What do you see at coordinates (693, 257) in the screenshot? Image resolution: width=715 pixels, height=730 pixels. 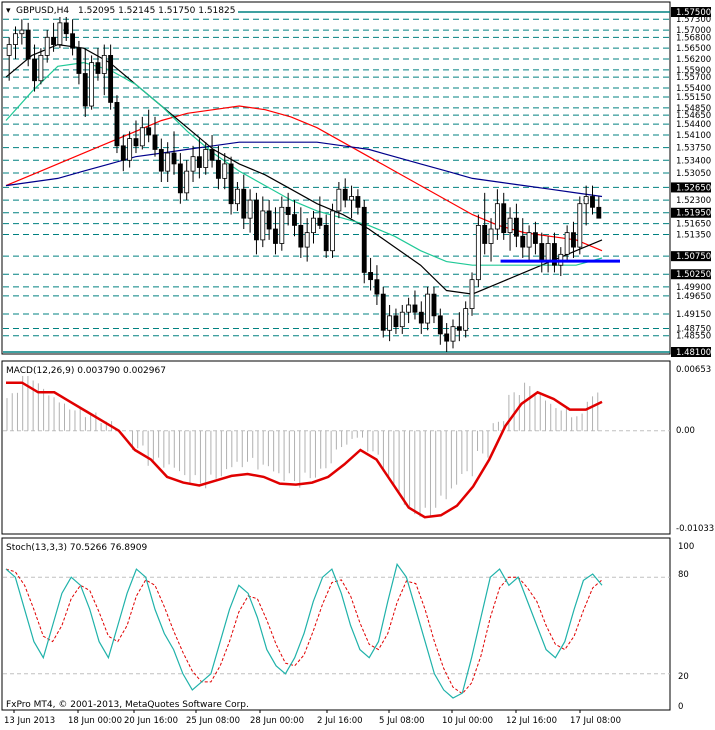 I see `price-label: 1.50750` at bounding box center [693, 257].